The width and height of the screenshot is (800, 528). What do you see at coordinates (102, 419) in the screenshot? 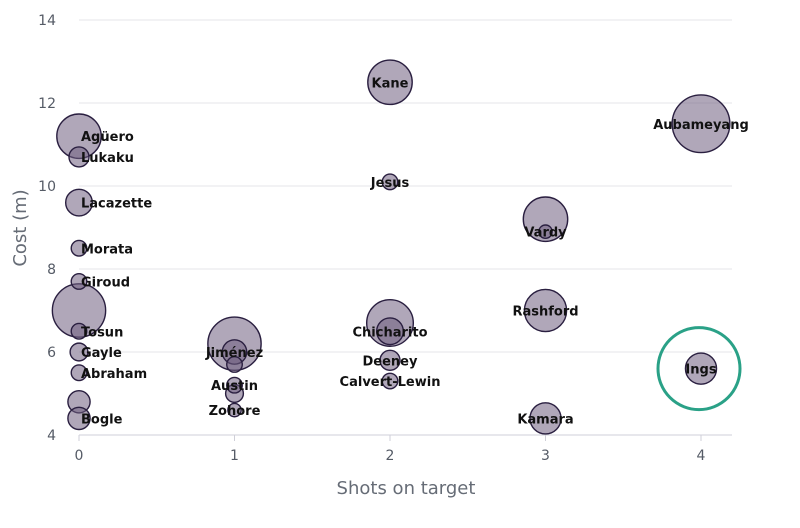
I see `point-label: Bogle` at bounding box center [102, 419].